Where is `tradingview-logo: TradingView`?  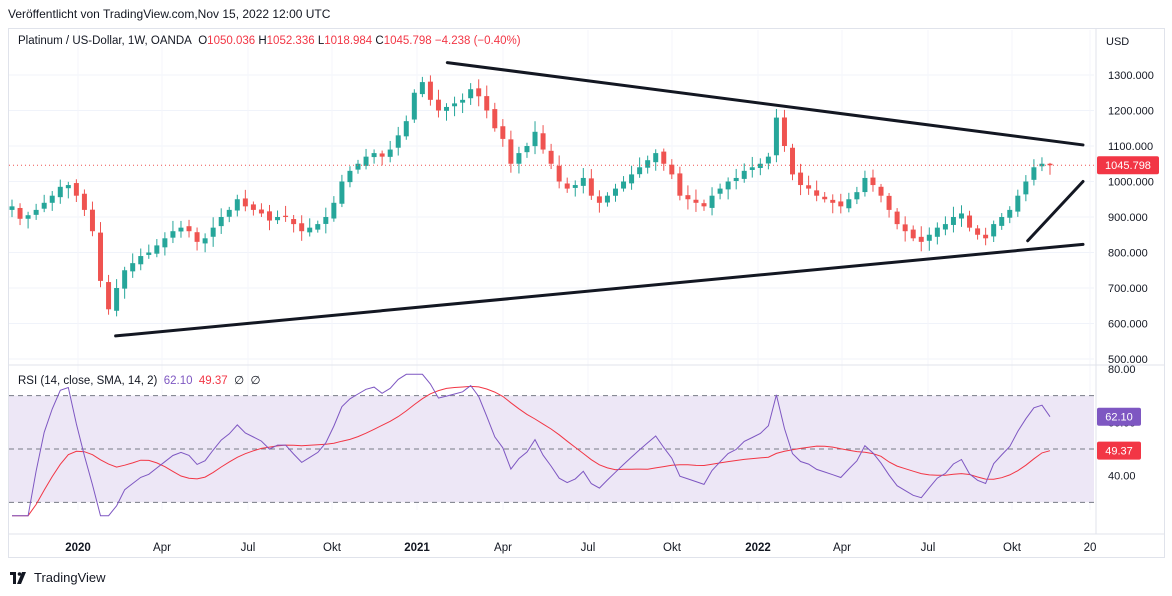
tradingview-logo: TradingView is located at coordinates (58, 577).